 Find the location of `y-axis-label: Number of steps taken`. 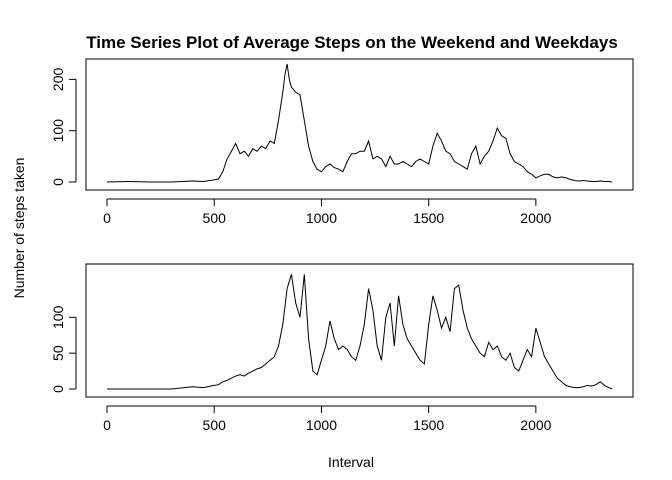

y-axis-label: Number of steps taken is located at coordinates (19, 228).